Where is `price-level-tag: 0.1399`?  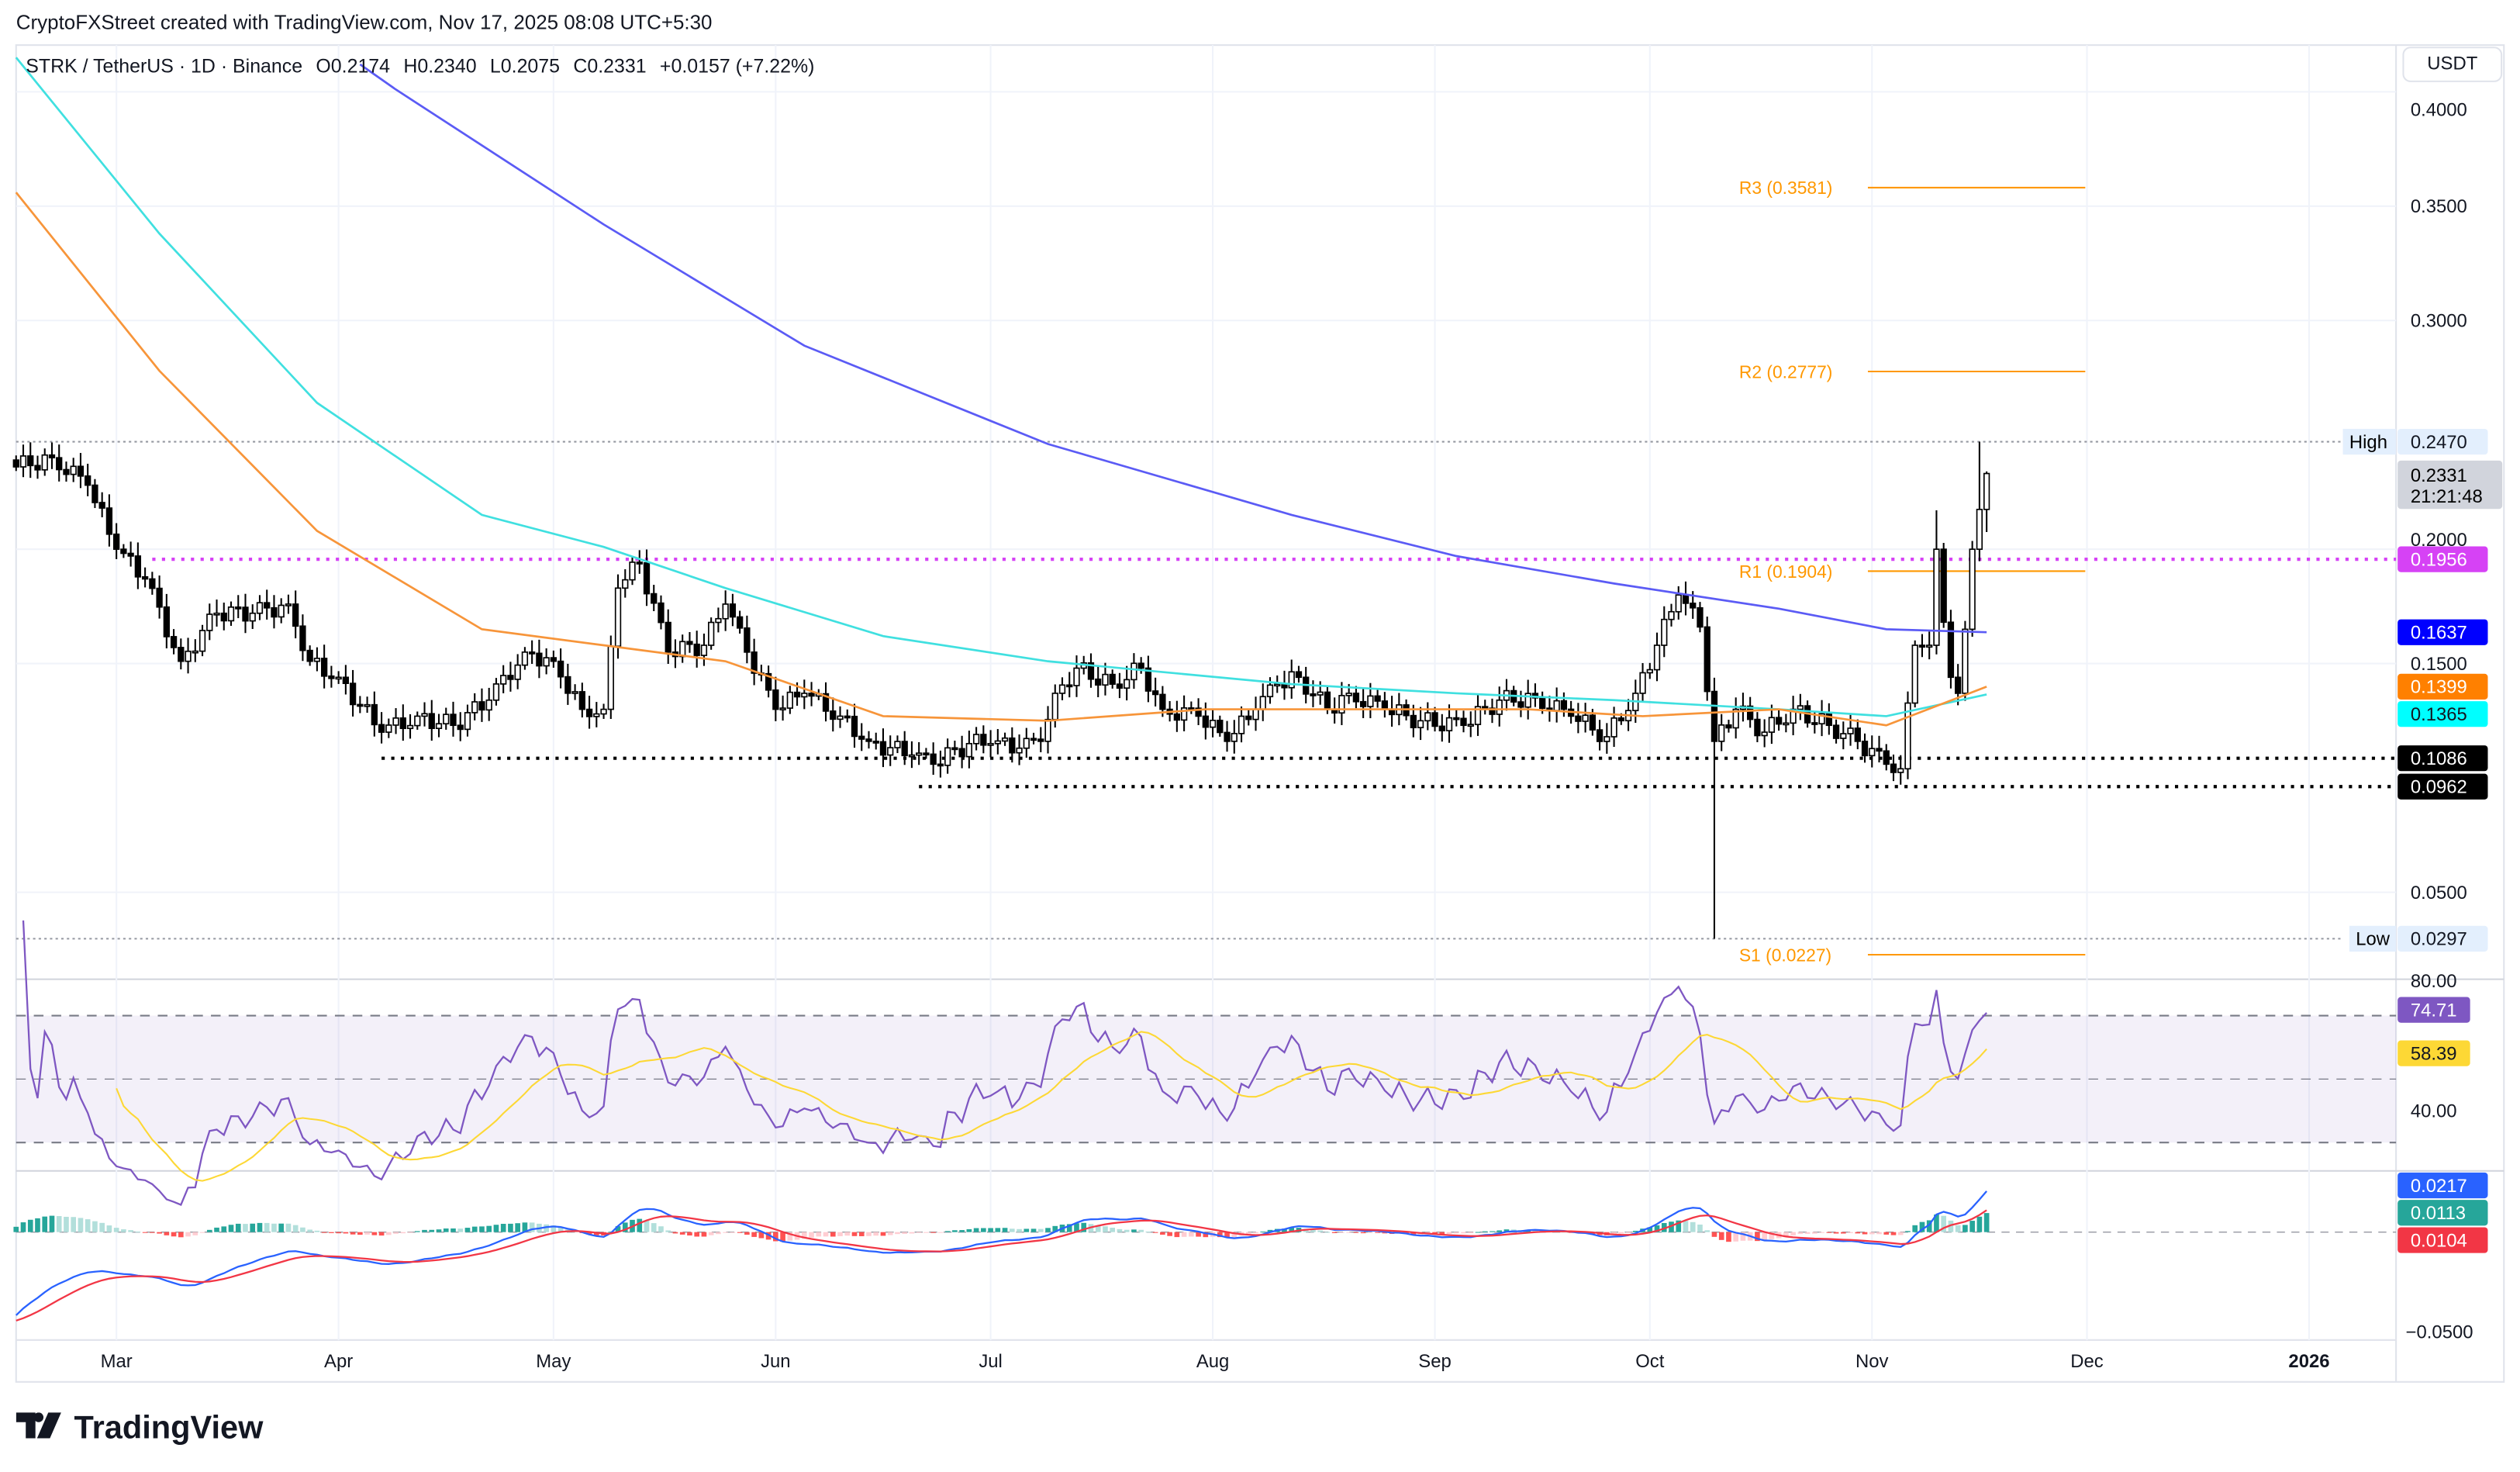
price-level-tag: 0.1399 is located at coordinates (2439, 687).